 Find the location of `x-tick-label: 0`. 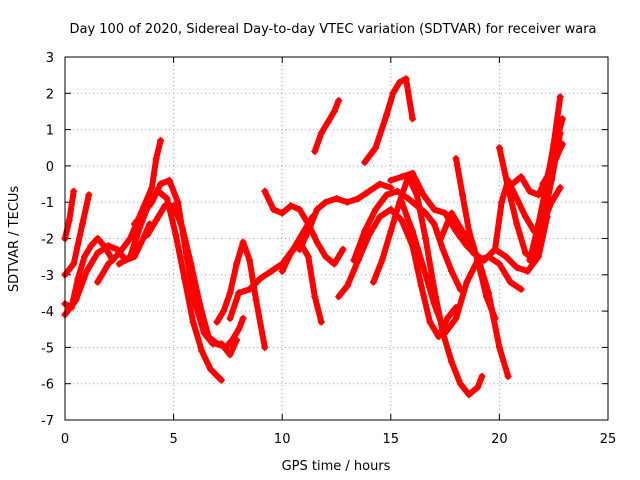

x-tick-label: 0 is located at coordinates (65, 439).